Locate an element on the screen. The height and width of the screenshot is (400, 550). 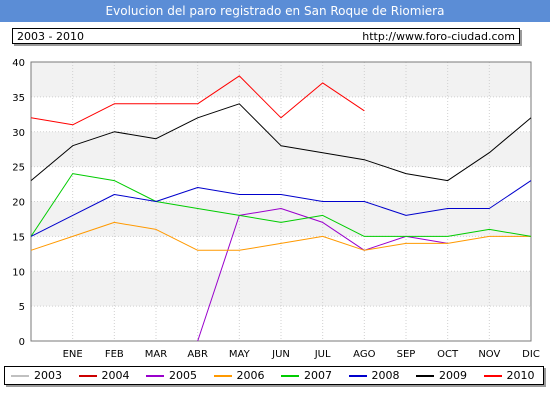
legend-label: 2003 is located at coordinates (48, 375).